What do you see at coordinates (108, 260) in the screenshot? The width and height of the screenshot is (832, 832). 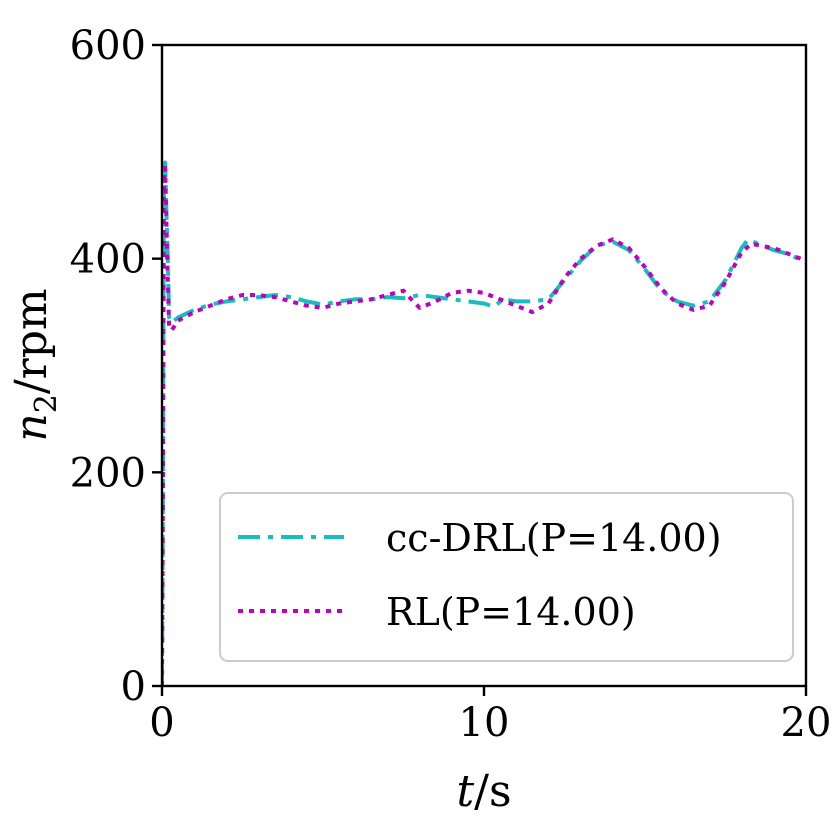 I see `y-tick-label: 400` at bounding box center [108, 260].